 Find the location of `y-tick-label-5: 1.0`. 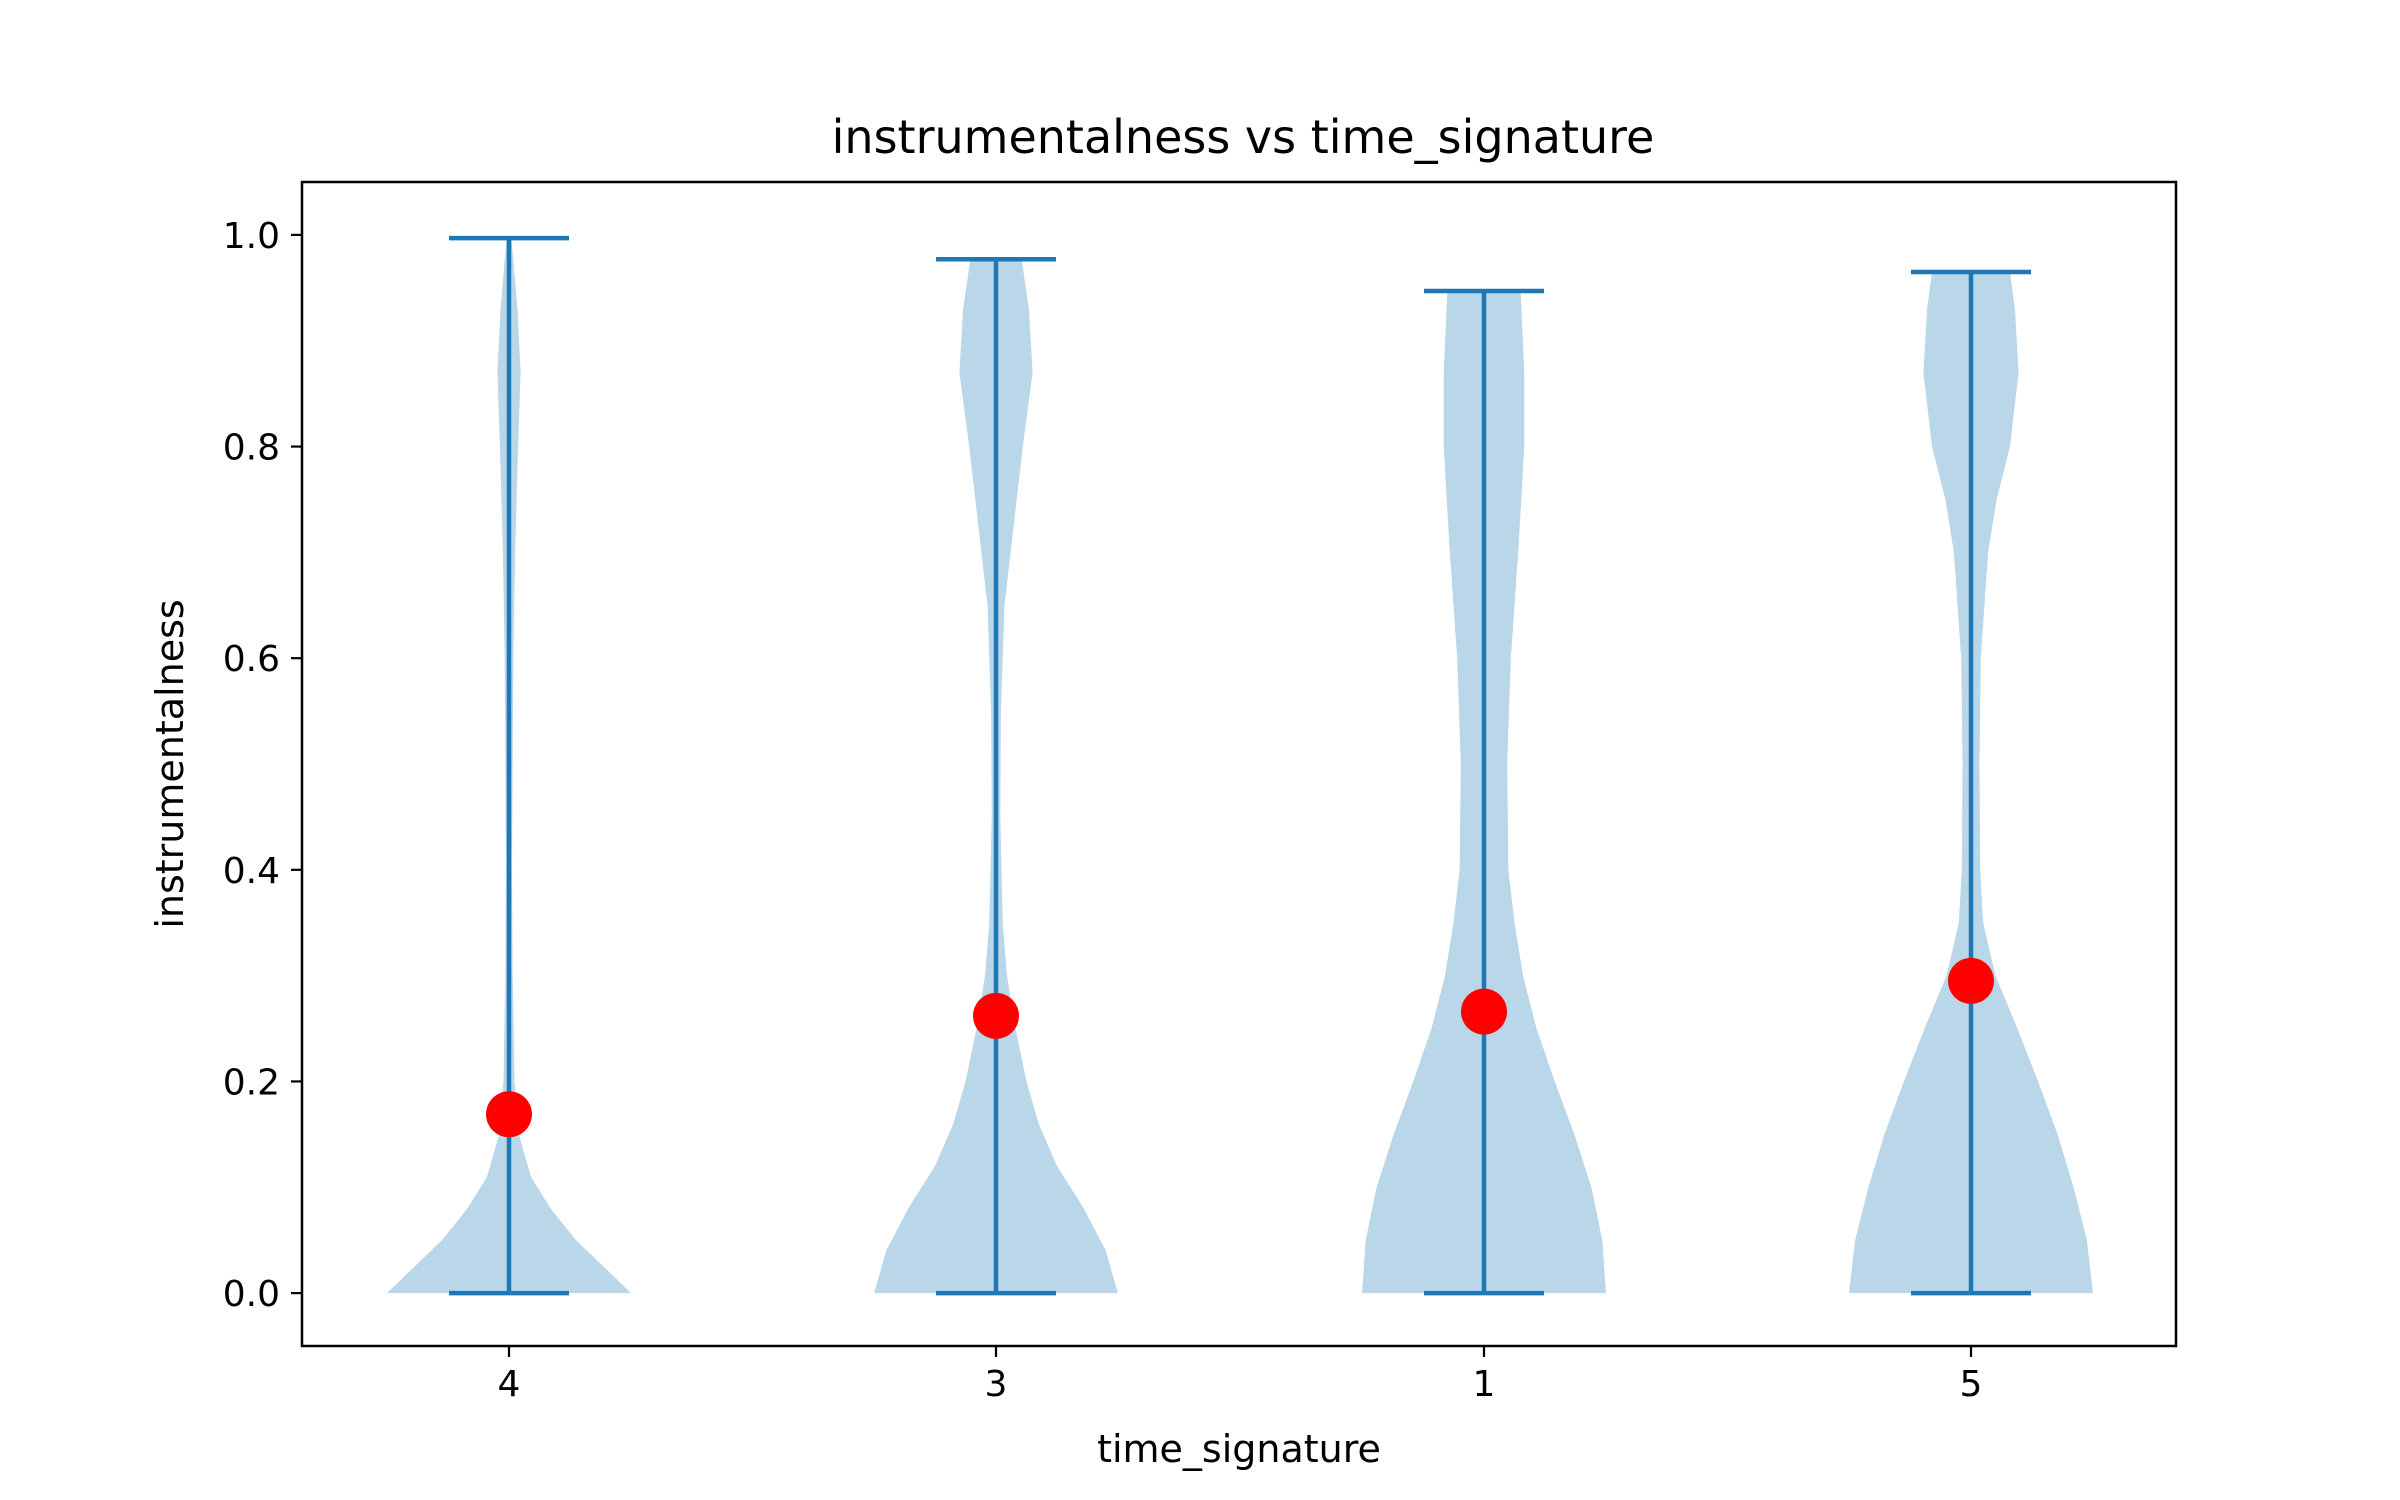

y-tick-label-5: 1.0 is located at coordinates (251, 236).